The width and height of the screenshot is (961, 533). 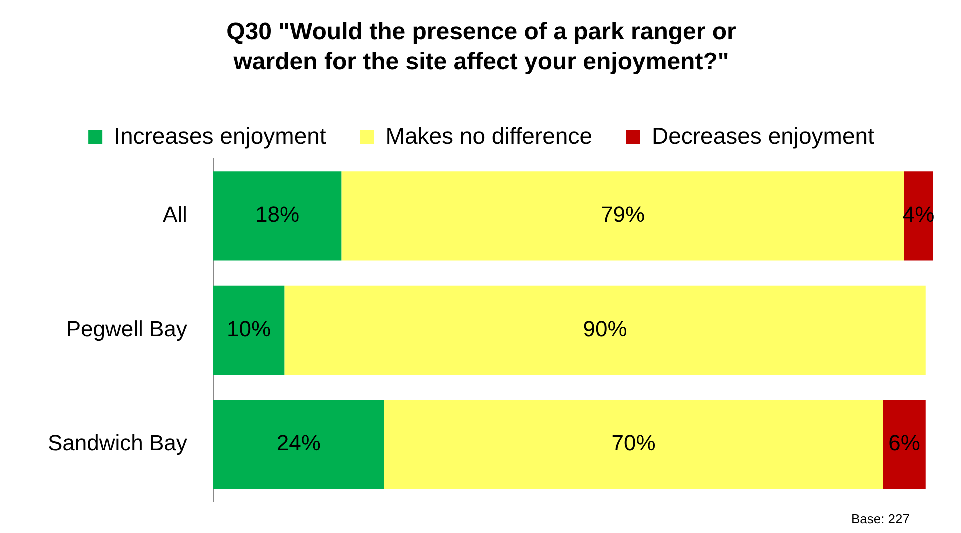 I want to click on data-label: 10%, so click(x=249, y=329).